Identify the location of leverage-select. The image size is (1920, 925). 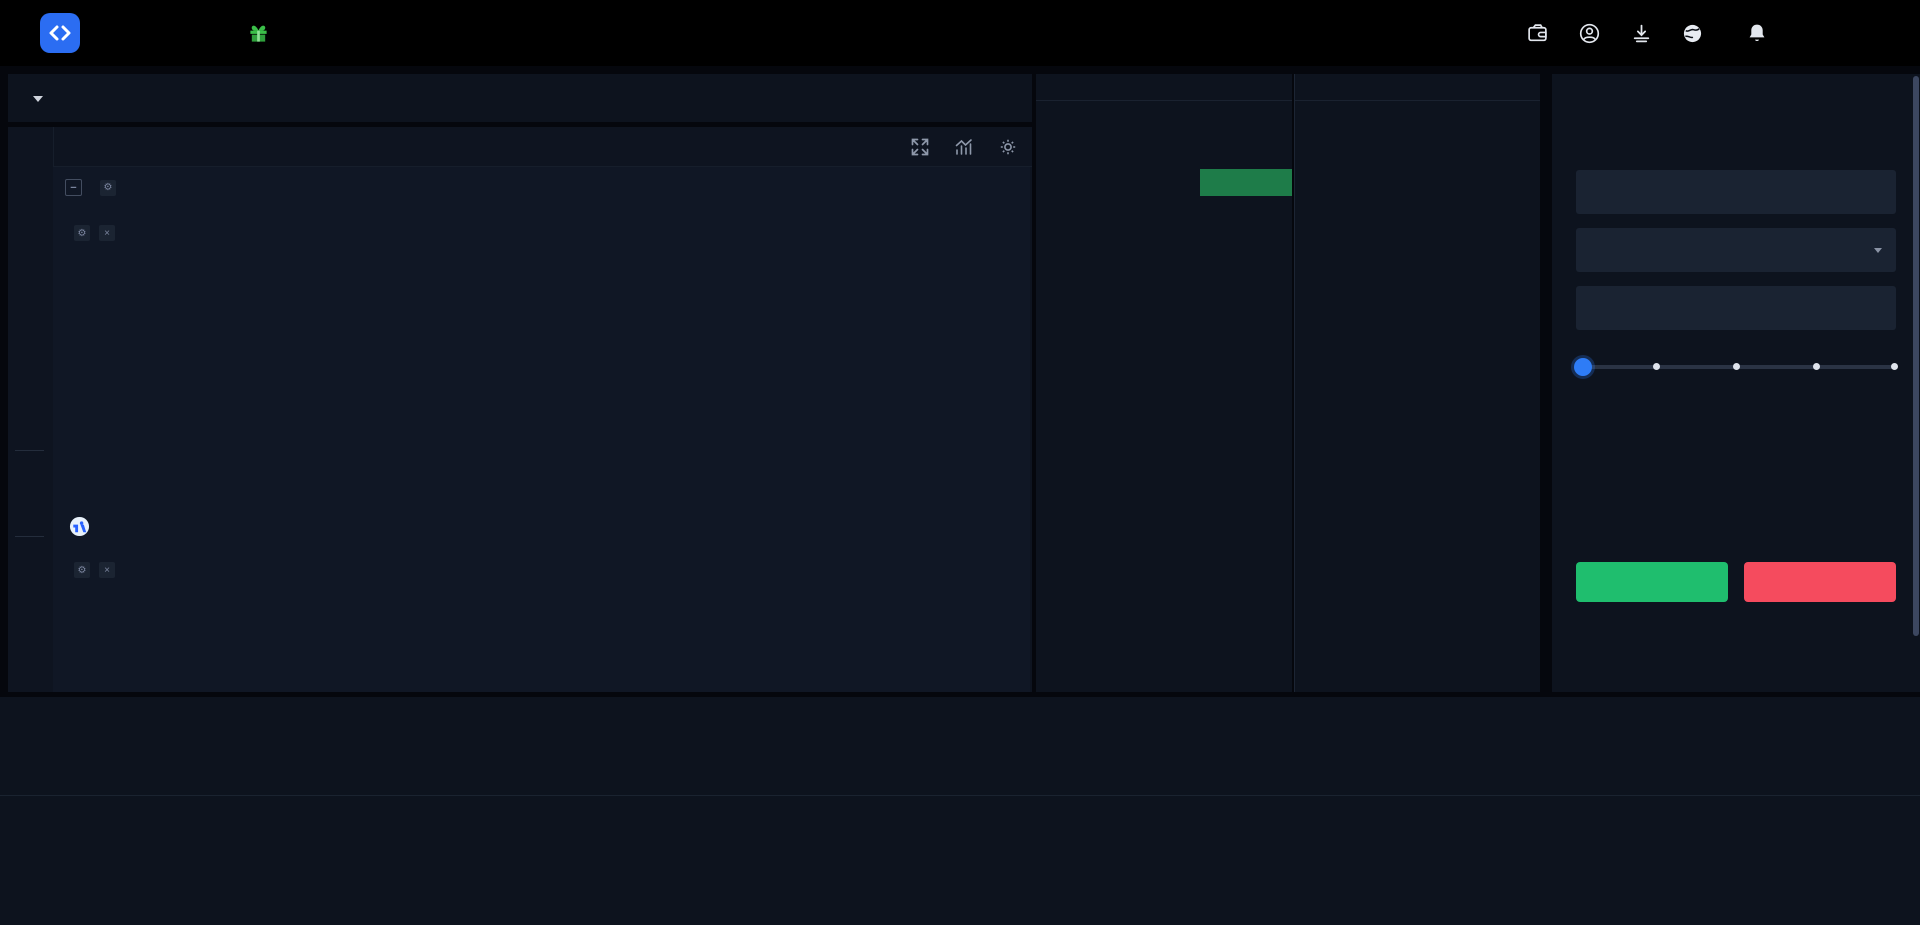
(1736, 250).